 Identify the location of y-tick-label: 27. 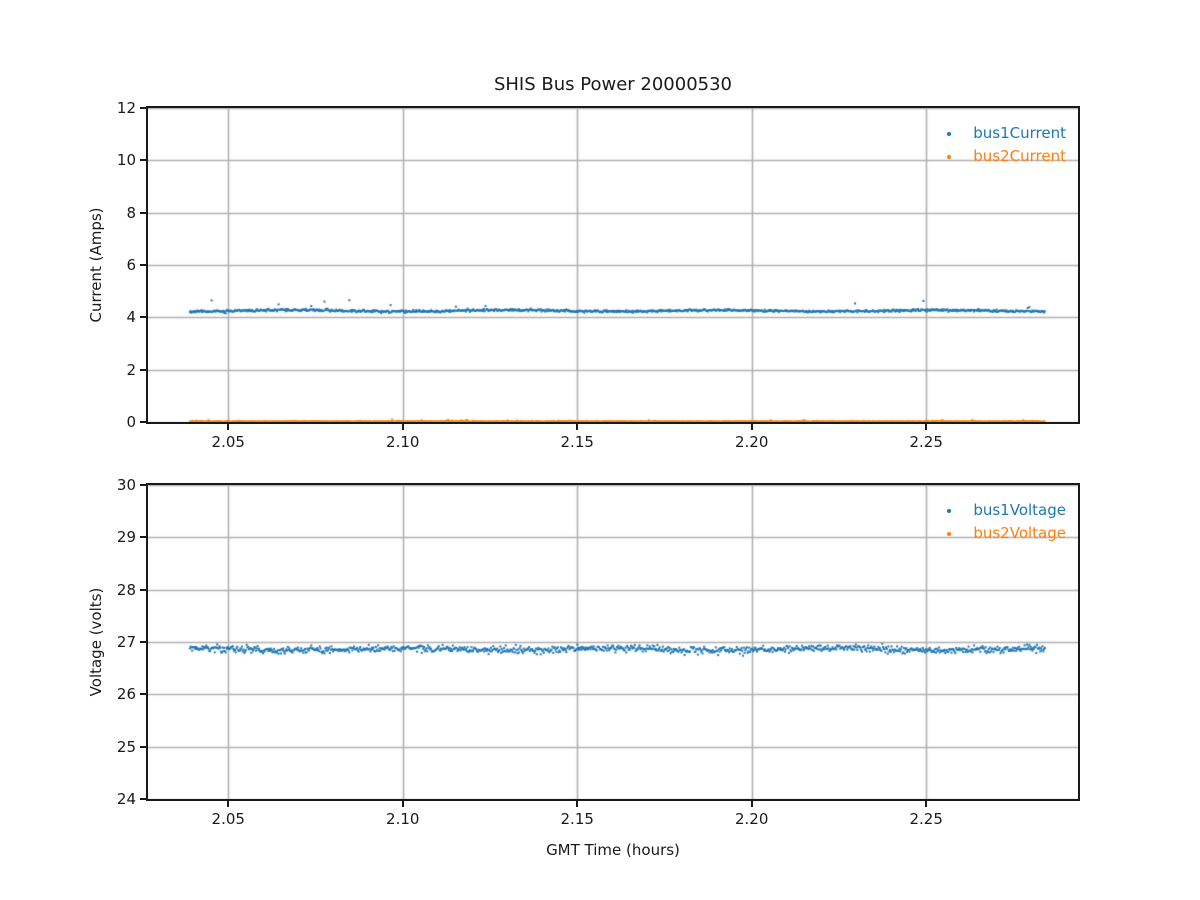
(126, 642).